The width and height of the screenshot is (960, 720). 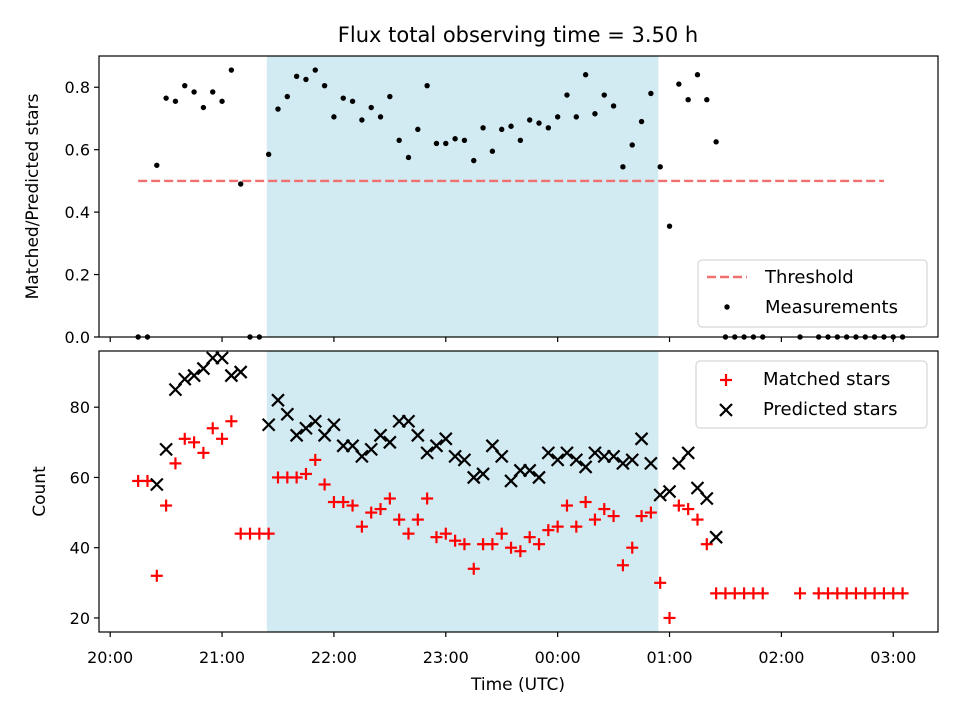 What do you see at coordinates (811, 394) in the screenshot?
I see `bottom-legend-box` at bounding box center [811, 394].